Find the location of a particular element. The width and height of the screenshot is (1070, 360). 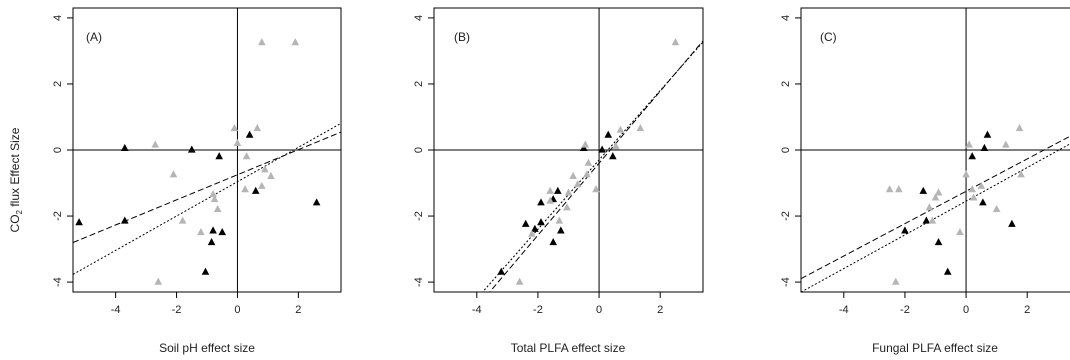

x-axis-label: Fungal PLFA effect size is located at coordinates (935, 348).